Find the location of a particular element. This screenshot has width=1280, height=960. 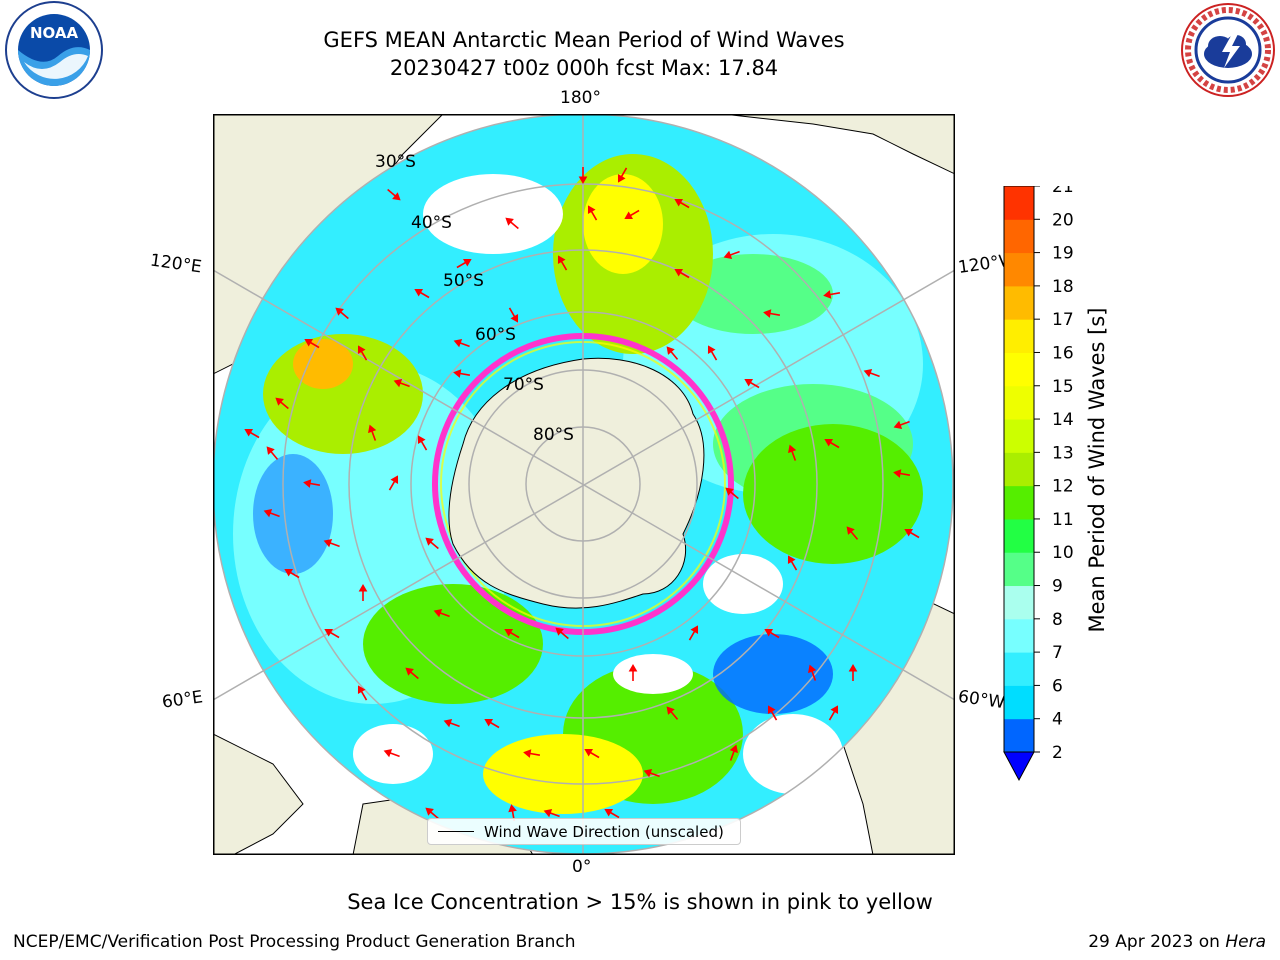

legend-label: Wind Wave Direction (unscaled) is located at coordinates (604, 831).